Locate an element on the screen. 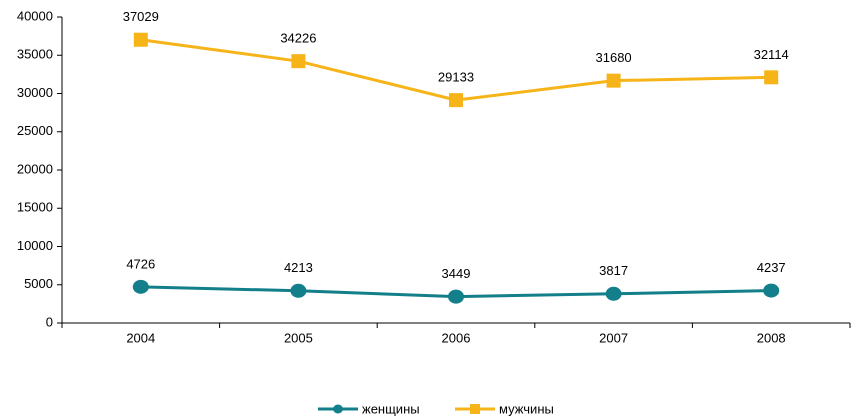  data-label: 4237 is located at coordinates (771, 267).